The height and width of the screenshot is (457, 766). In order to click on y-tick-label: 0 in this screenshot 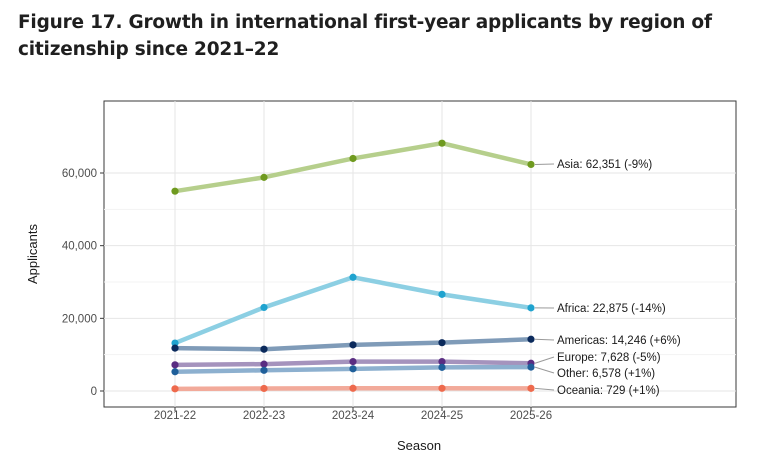, I will do `click(94, 392)`.